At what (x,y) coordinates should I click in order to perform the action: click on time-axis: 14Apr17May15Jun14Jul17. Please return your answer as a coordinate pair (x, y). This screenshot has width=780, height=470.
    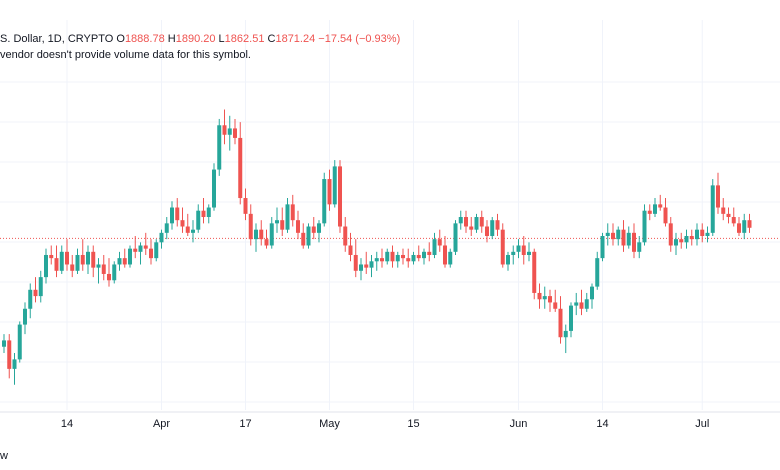
    Looking at the image, I should click on (420, 424).